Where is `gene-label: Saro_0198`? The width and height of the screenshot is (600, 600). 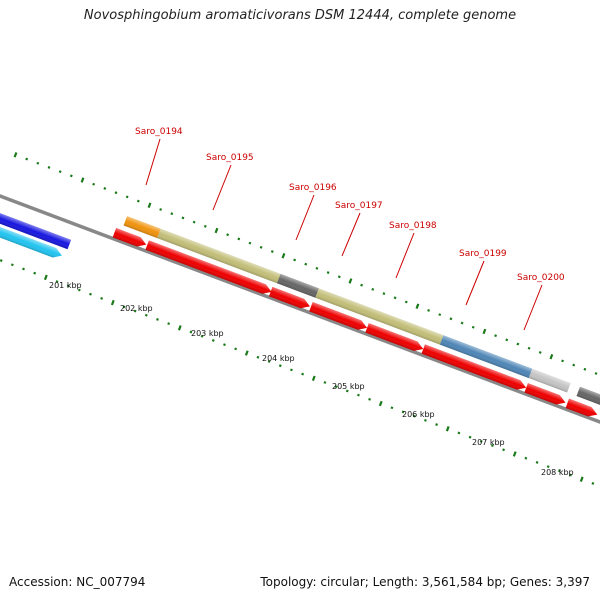 gene-label: Saro_0198 is located at coordinates (413, 226).